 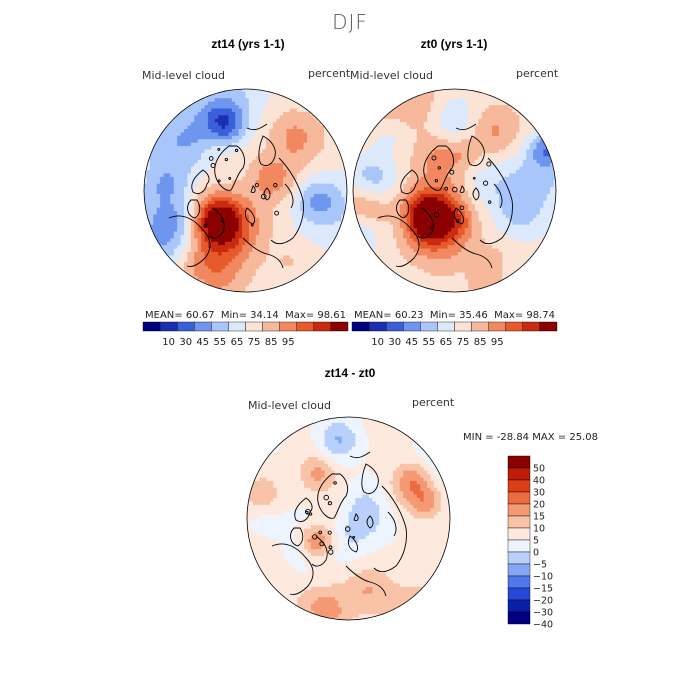 I want to click on panel3-colorbar-tick-1: 40, so click(x=539, y=481).